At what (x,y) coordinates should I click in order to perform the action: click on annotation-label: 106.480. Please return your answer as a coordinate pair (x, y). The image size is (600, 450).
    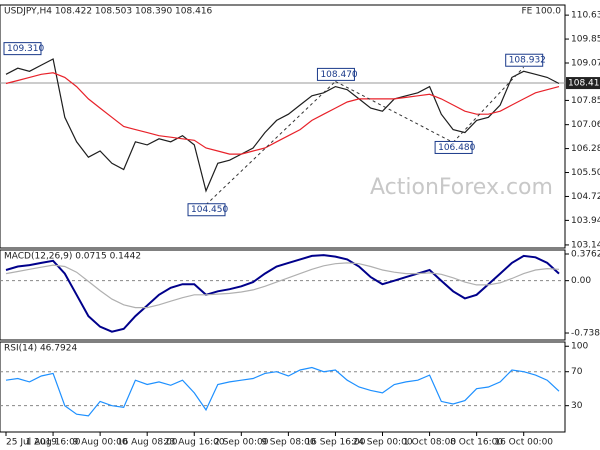
    Looking at the image, I should click on (456, 148).